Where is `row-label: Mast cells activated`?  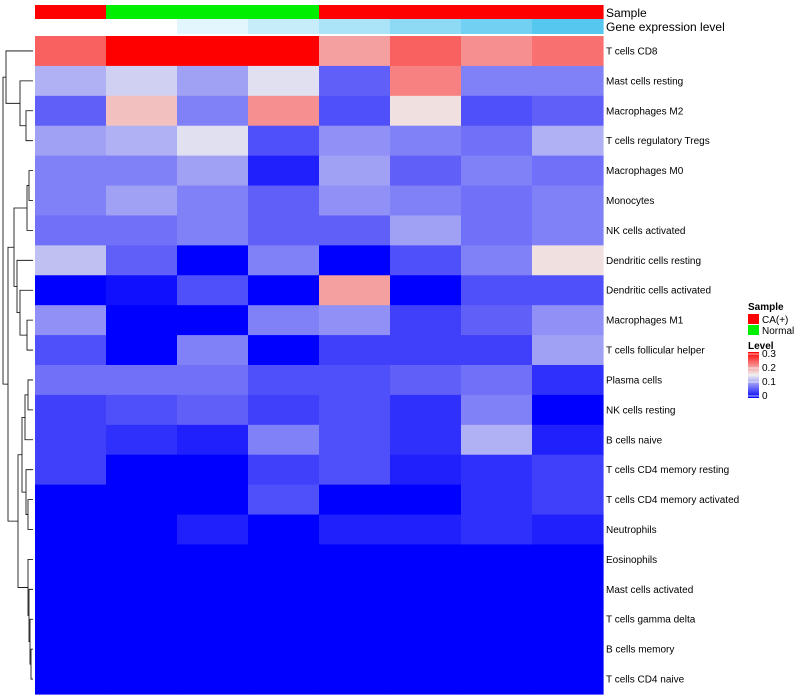 row-label: Mast cells activated is located at coordinates (649, 590).